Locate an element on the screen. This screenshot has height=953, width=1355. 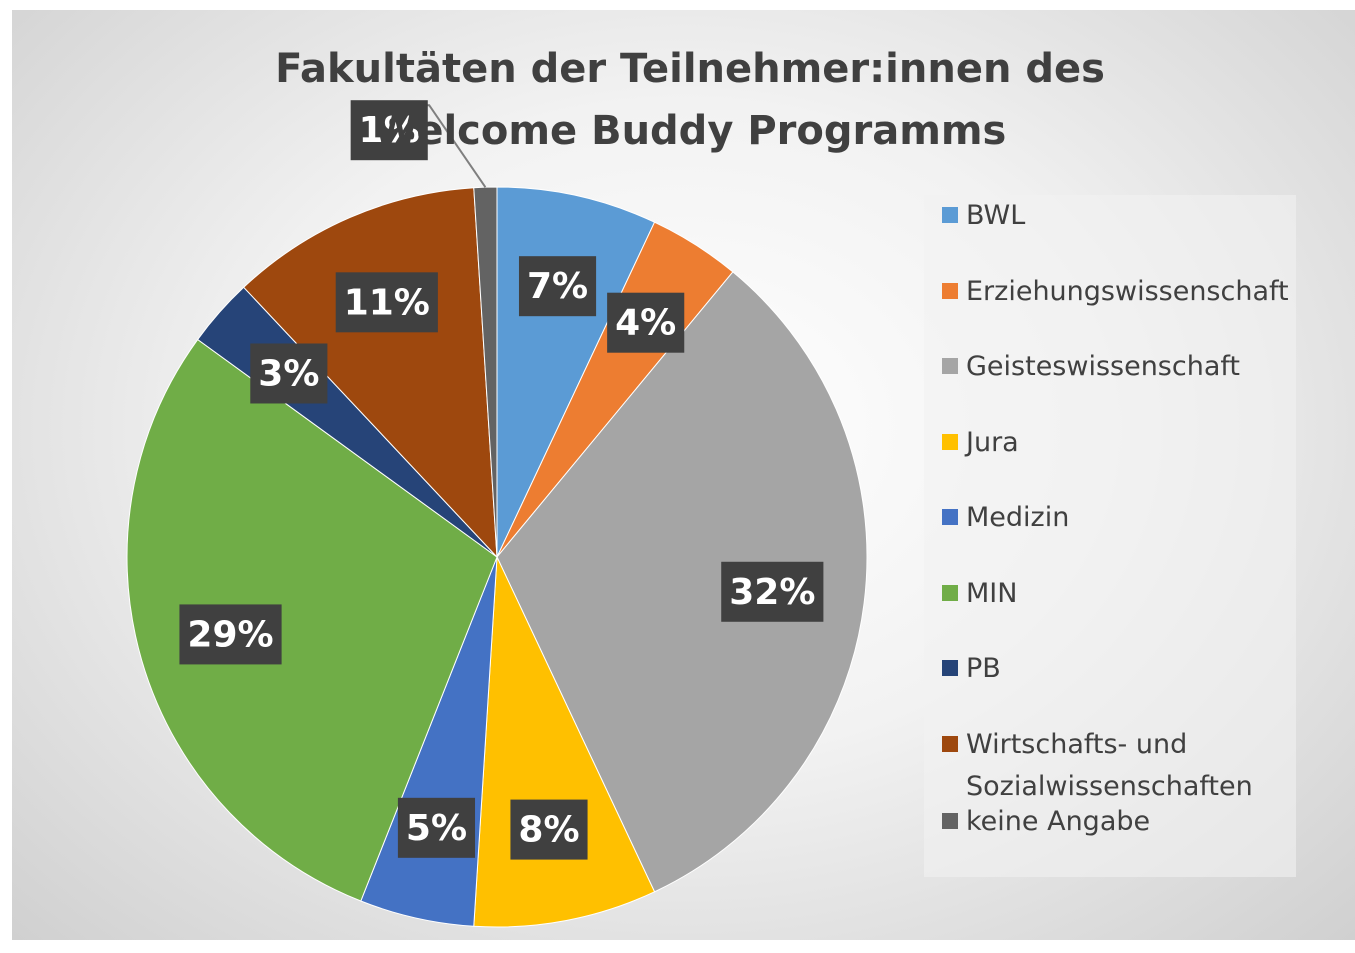
legend-label: Wirtschafts- und Sozialwissenschaften is located at coordinates (1109, 765).